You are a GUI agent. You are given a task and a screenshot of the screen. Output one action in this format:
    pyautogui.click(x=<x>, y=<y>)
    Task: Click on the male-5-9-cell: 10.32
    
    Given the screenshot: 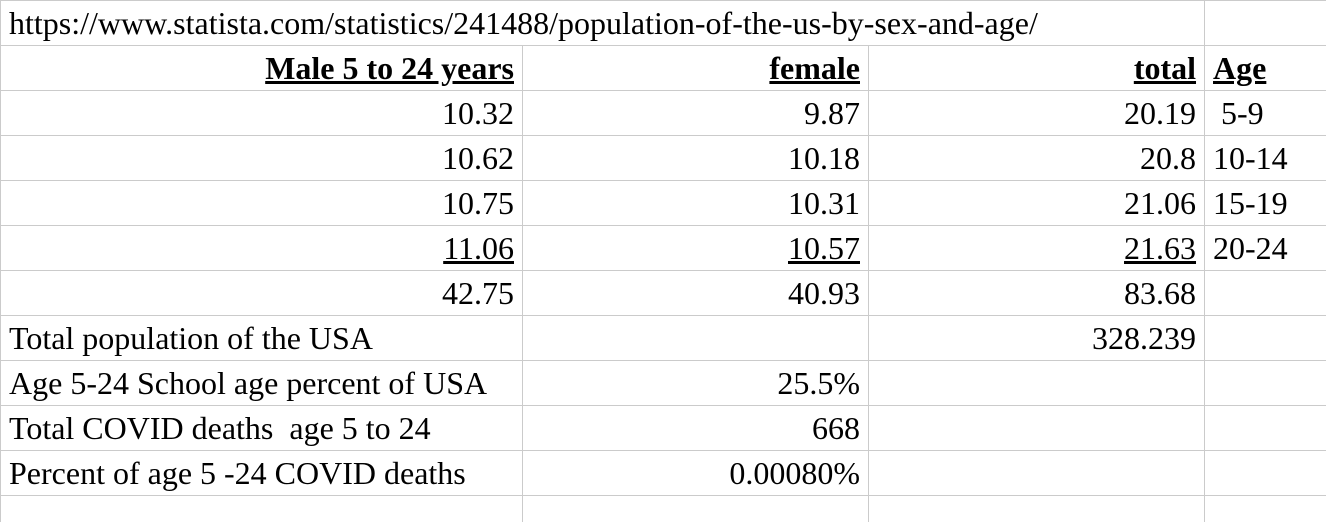 What is the action you would take?
    pyautogui.click(x=261, y=113)
    